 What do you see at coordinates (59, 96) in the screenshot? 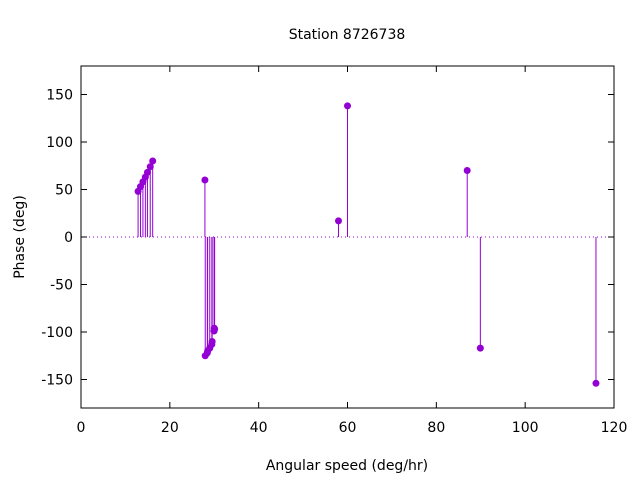
I see `y-tick-label: 150` at bounding box center [59, 96].